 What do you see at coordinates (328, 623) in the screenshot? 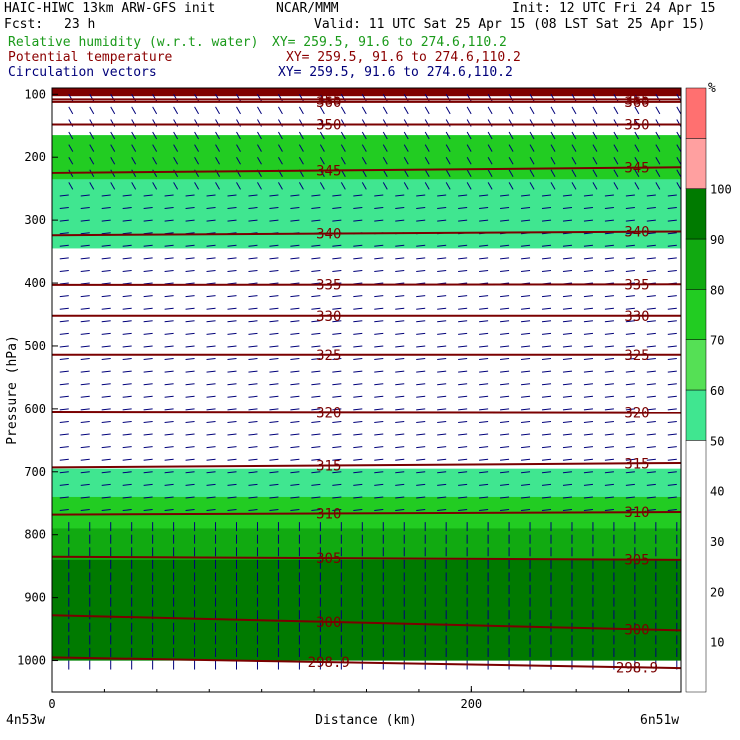
I see `theta-label-300-0: 300` at bounding box center [328, 623].